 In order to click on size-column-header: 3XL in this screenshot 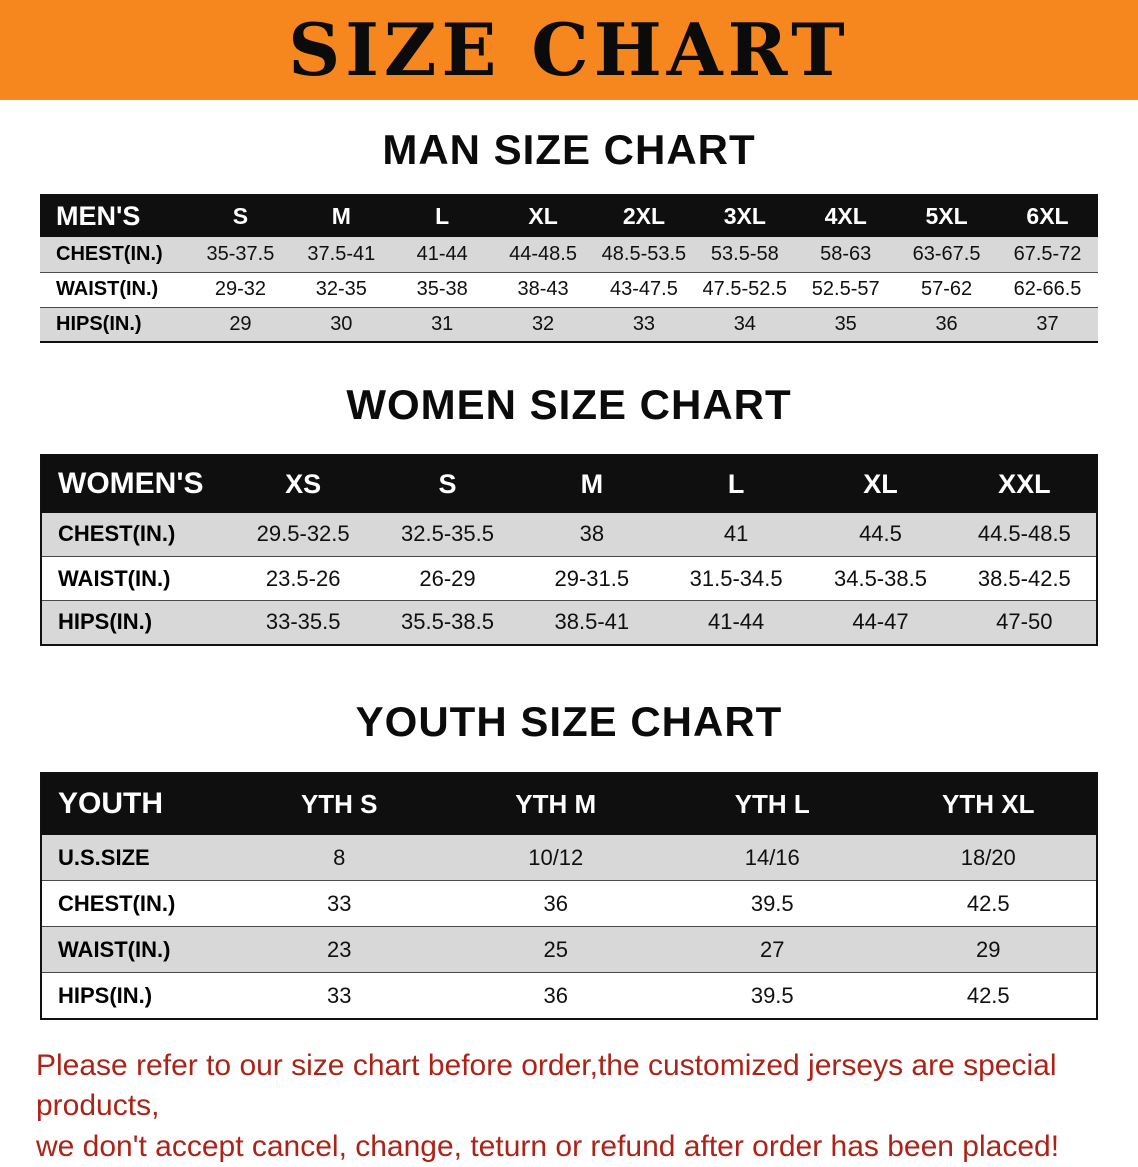, I will do `click(745, 216)`.